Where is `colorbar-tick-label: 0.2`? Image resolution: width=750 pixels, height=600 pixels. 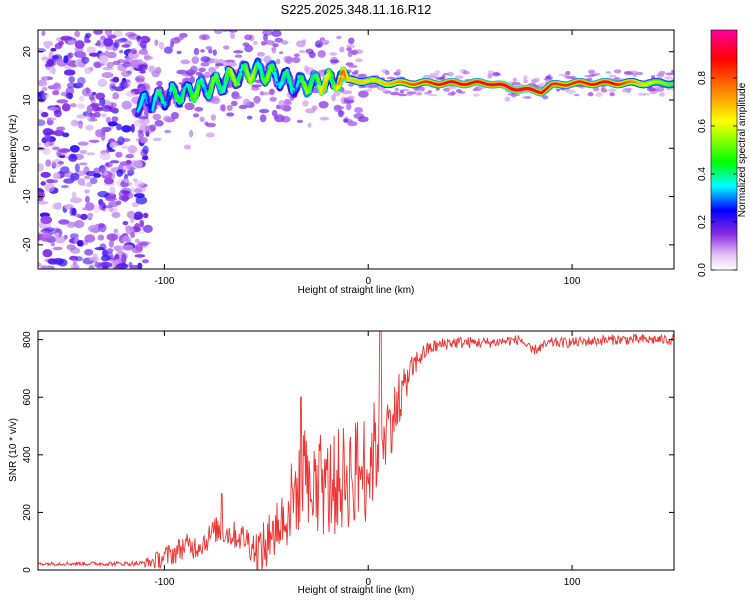
colorbar-tick-label: 0.2 is located at coordinates (702, 222).